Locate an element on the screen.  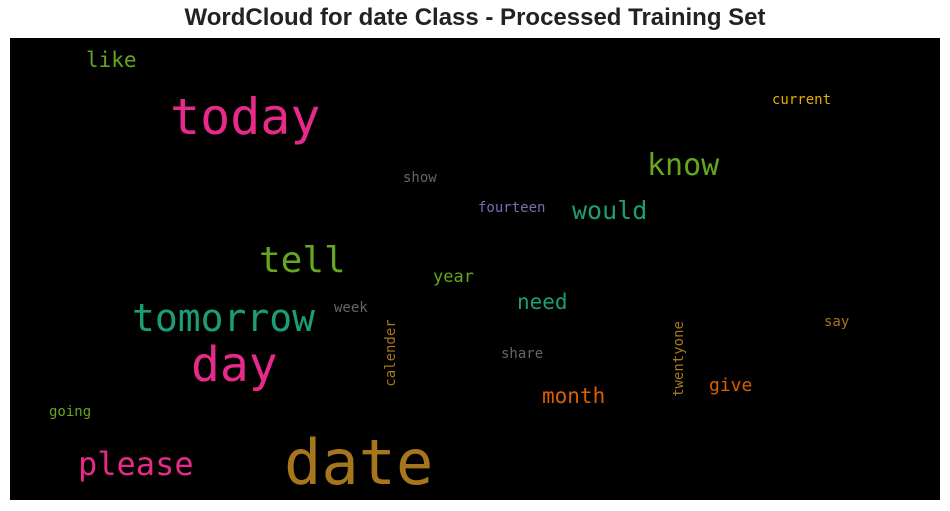
word-twentyone: twentyone is located at coordinates (679, 359).